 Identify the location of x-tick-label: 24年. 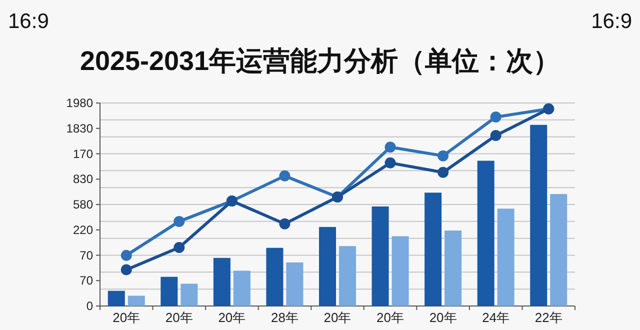
(496, 317).